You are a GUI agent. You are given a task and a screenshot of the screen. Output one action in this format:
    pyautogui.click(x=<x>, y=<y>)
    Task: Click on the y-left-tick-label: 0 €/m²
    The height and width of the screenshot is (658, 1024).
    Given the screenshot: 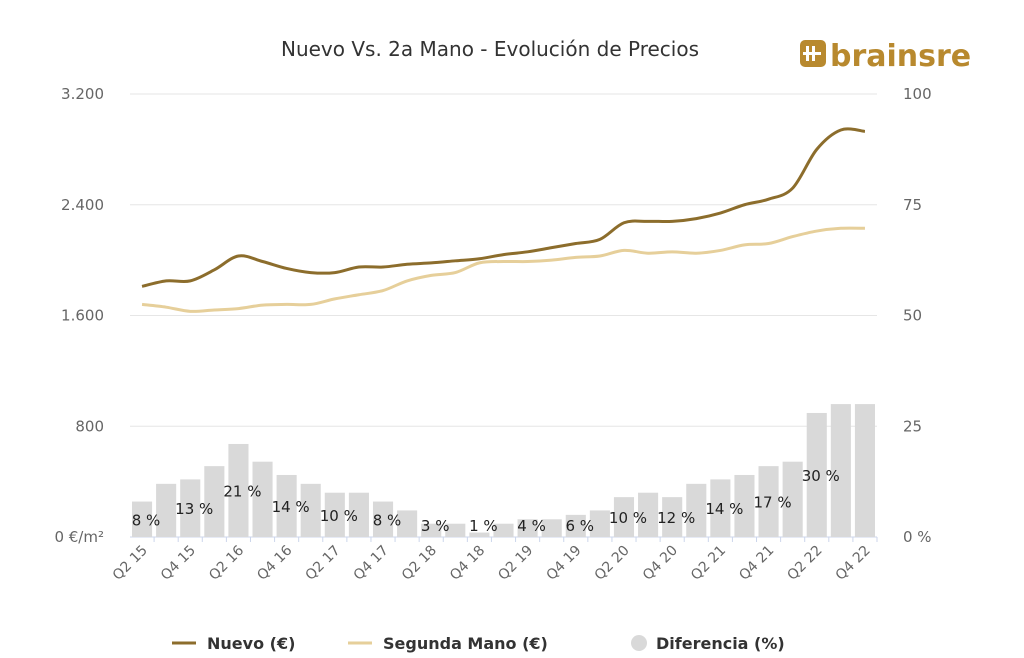 What is the action you would take?
    pyautogui.click(x=79, y=537)
    